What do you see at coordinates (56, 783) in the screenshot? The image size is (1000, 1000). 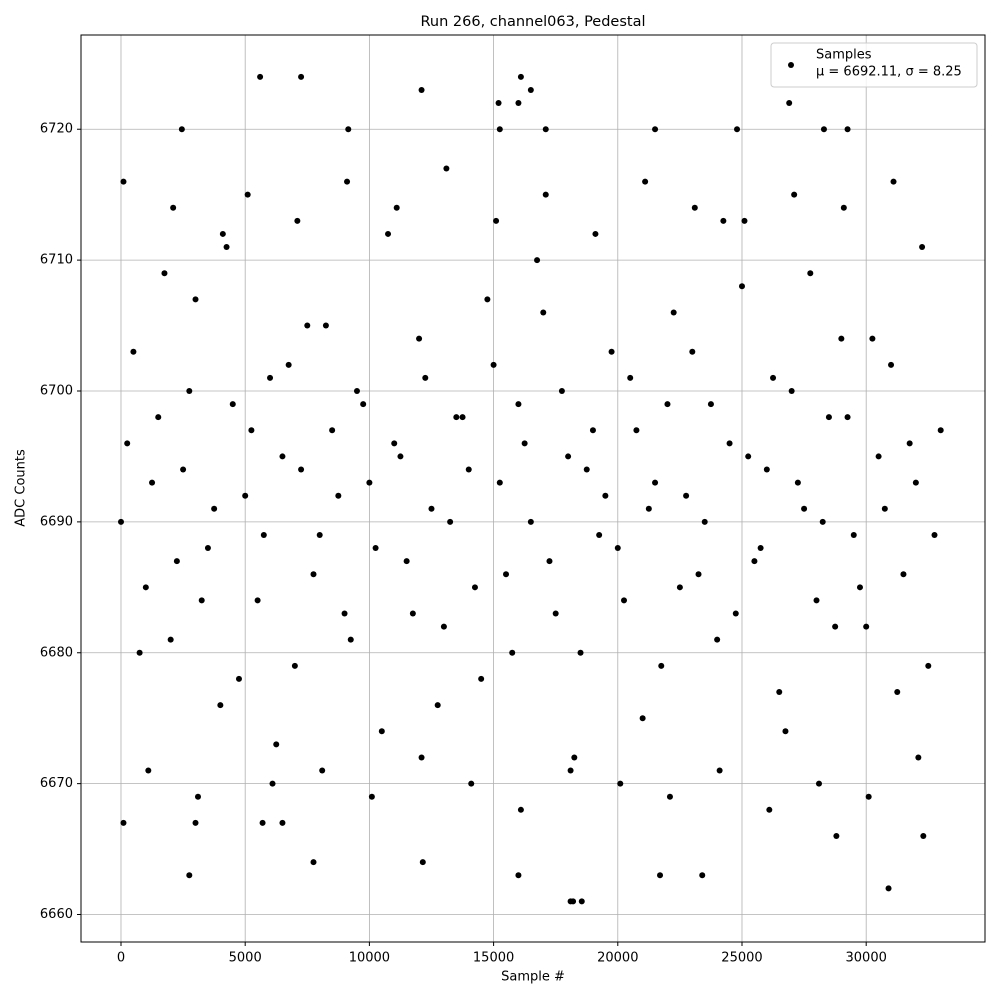 I see `y-tick-label: 6670` at bounding box center [56, 783].